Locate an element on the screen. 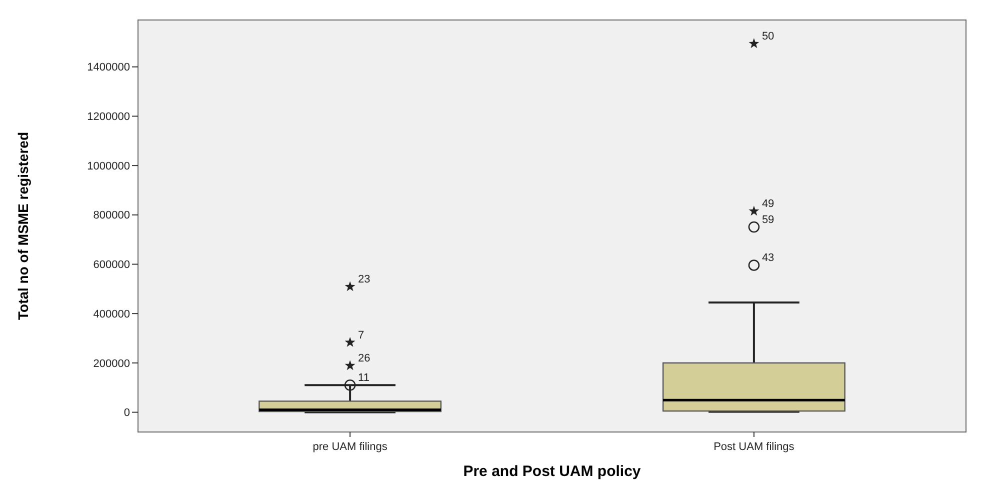 This screenshot has width=982, height=495. y-tick-label: 1400000 is located at coordinates (108, 68).